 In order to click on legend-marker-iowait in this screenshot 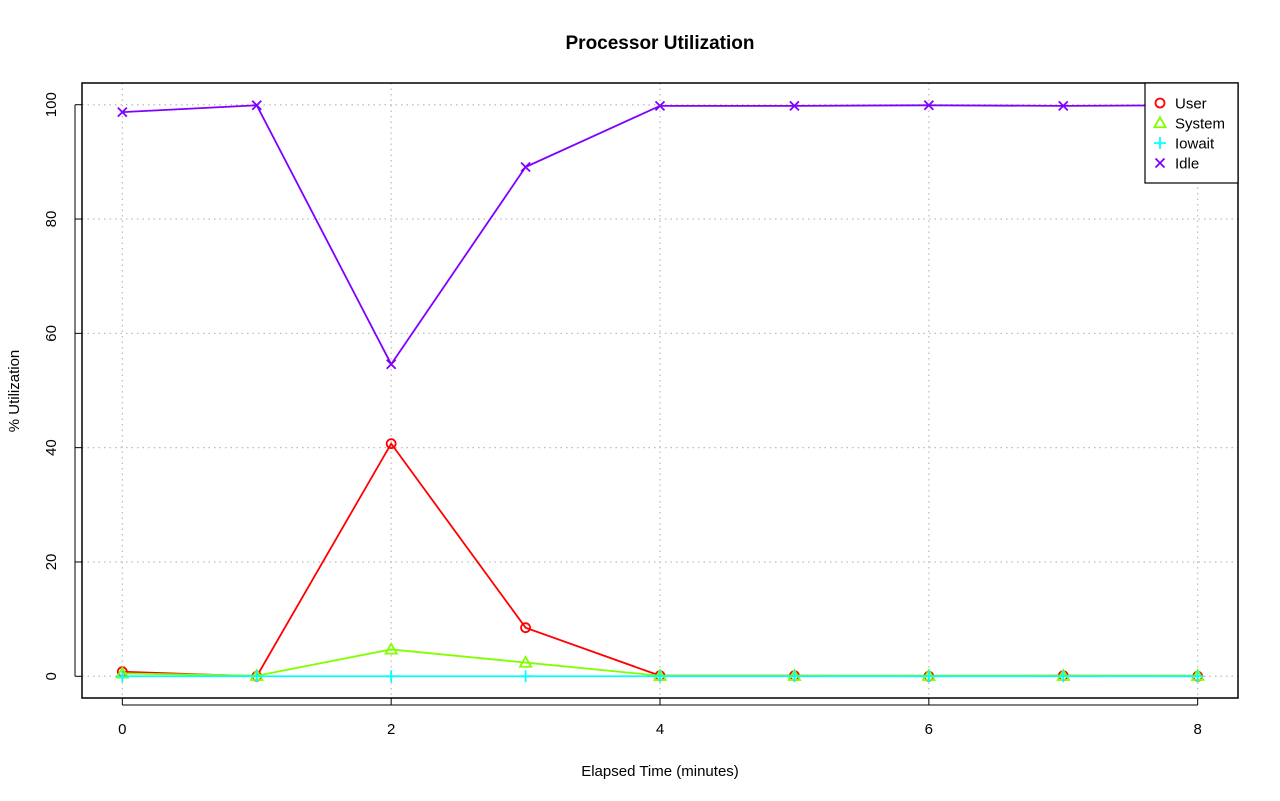, I will do `click(1160, 143)`.